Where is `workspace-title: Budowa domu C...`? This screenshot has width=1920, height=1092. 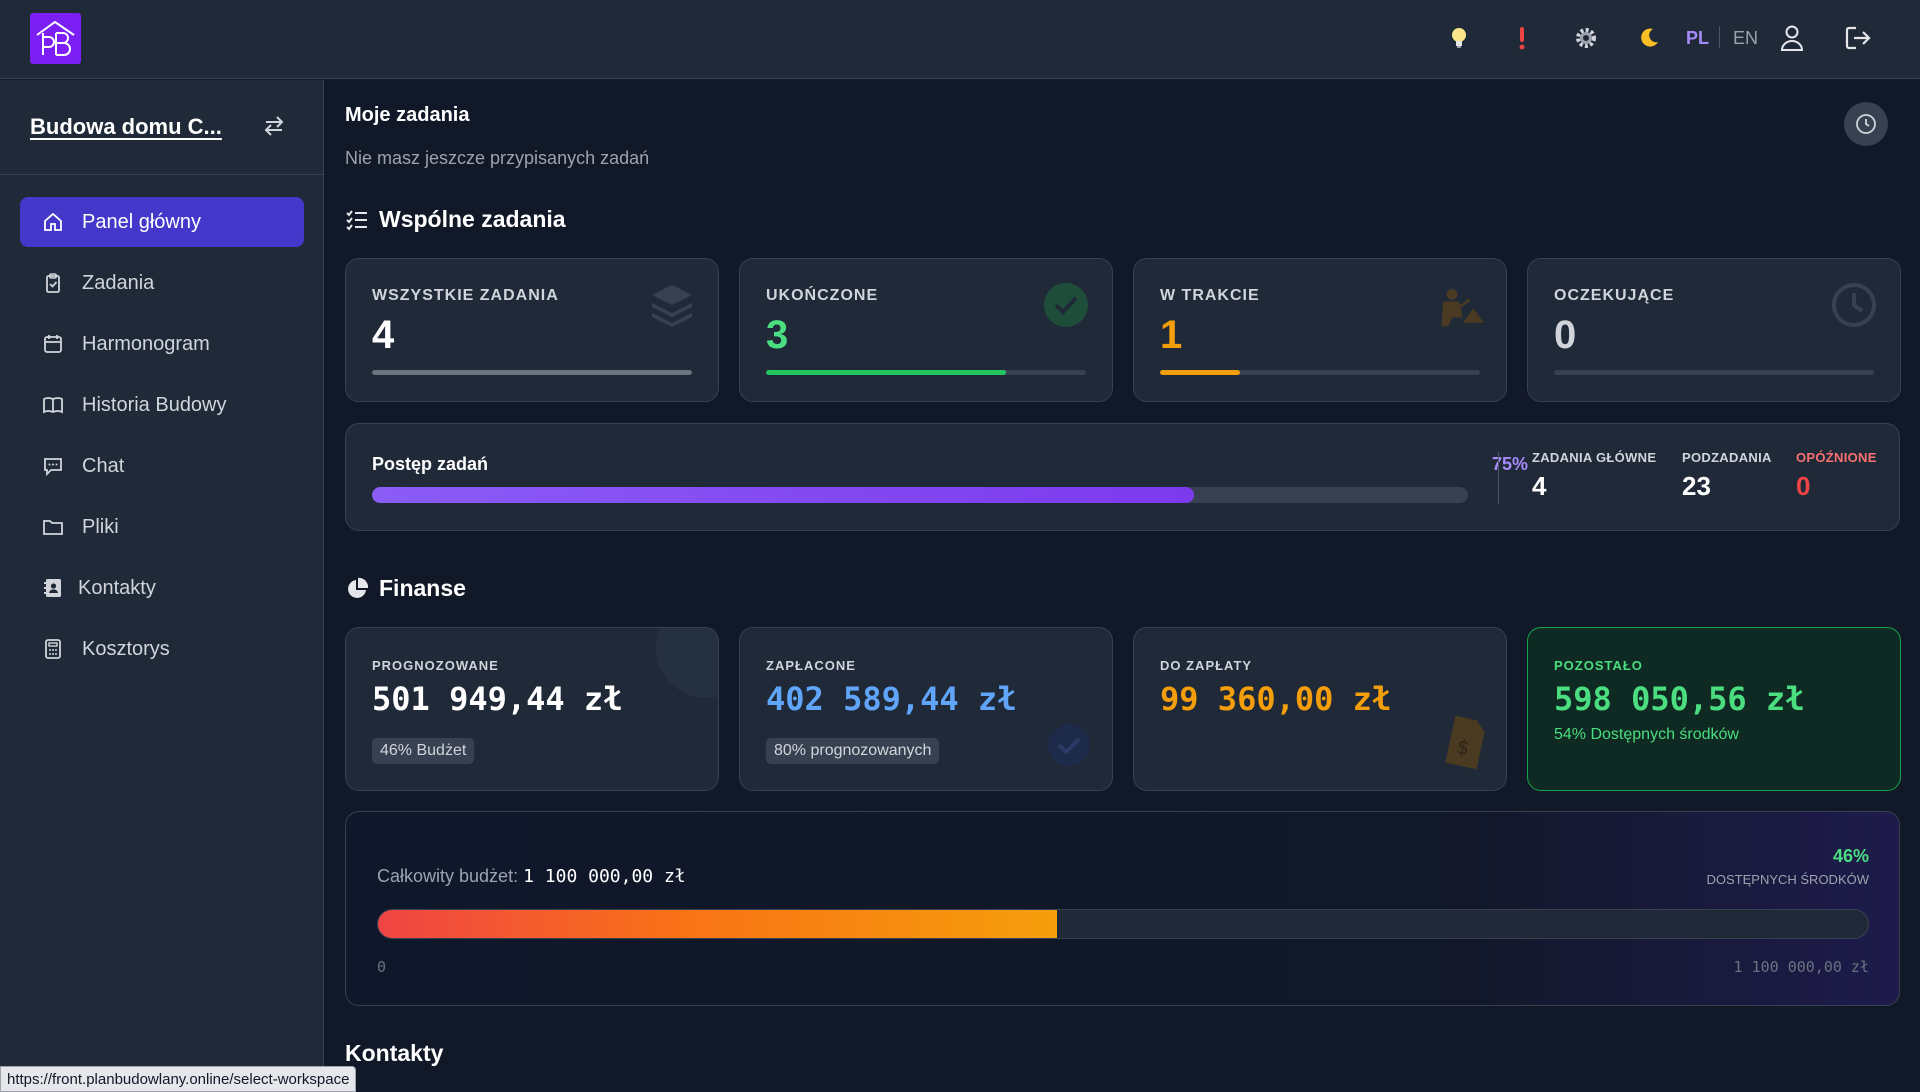 workspace-title: Budowa domu C... is located at coordinates (126, 126).